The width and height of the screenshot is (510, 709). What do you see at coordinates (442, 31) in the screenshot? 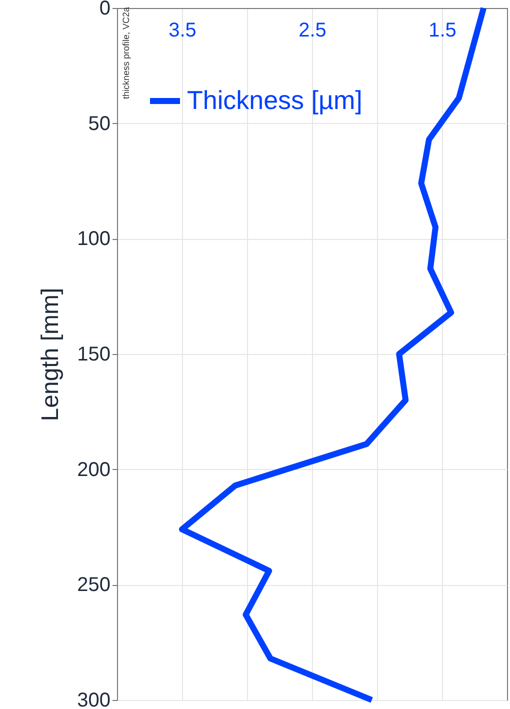
I see `x-tick-label: 1.5` at bounding box center [442, 31].